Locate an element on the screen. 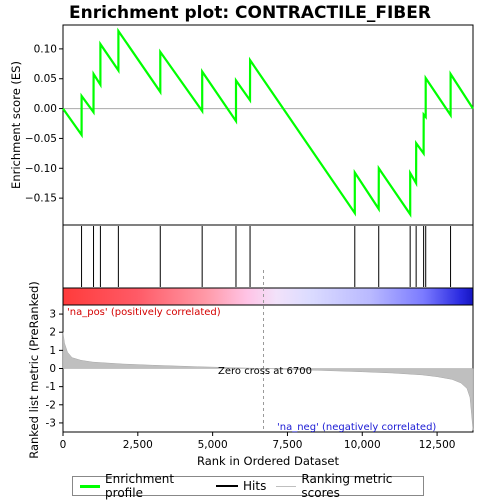 The width and height of the screenshot is (500, 500). x-tick-label: 7,500 is located at coordinates (287, 445).